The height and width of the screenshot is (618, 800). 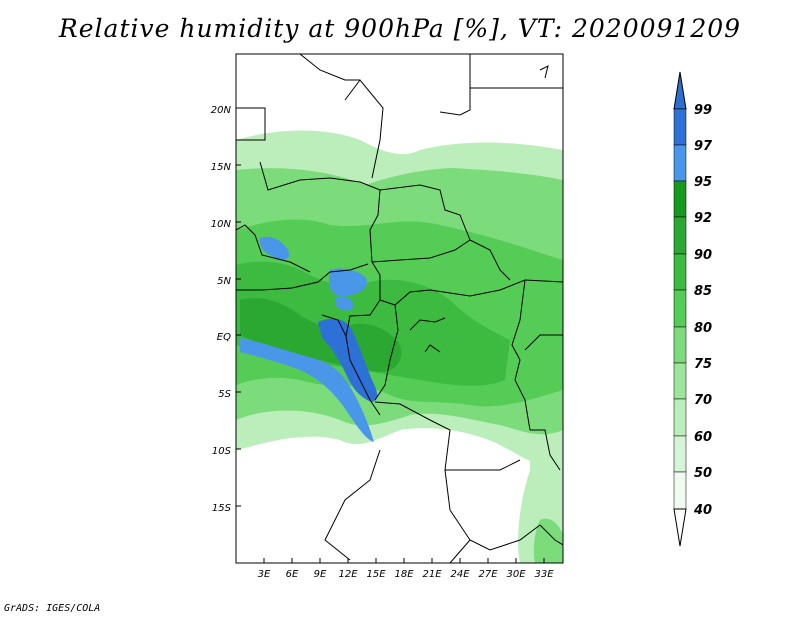 What do you see at coordinates (460, 574) in the screenshot?
I see `lon-label-24e: 24E` at bounding box center [460, 574].